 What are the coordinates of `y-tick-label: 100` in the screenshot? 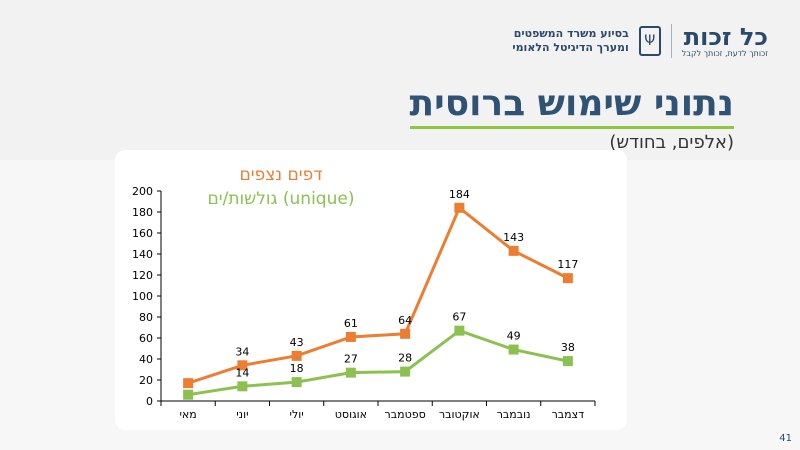 It's located at (142, 296).